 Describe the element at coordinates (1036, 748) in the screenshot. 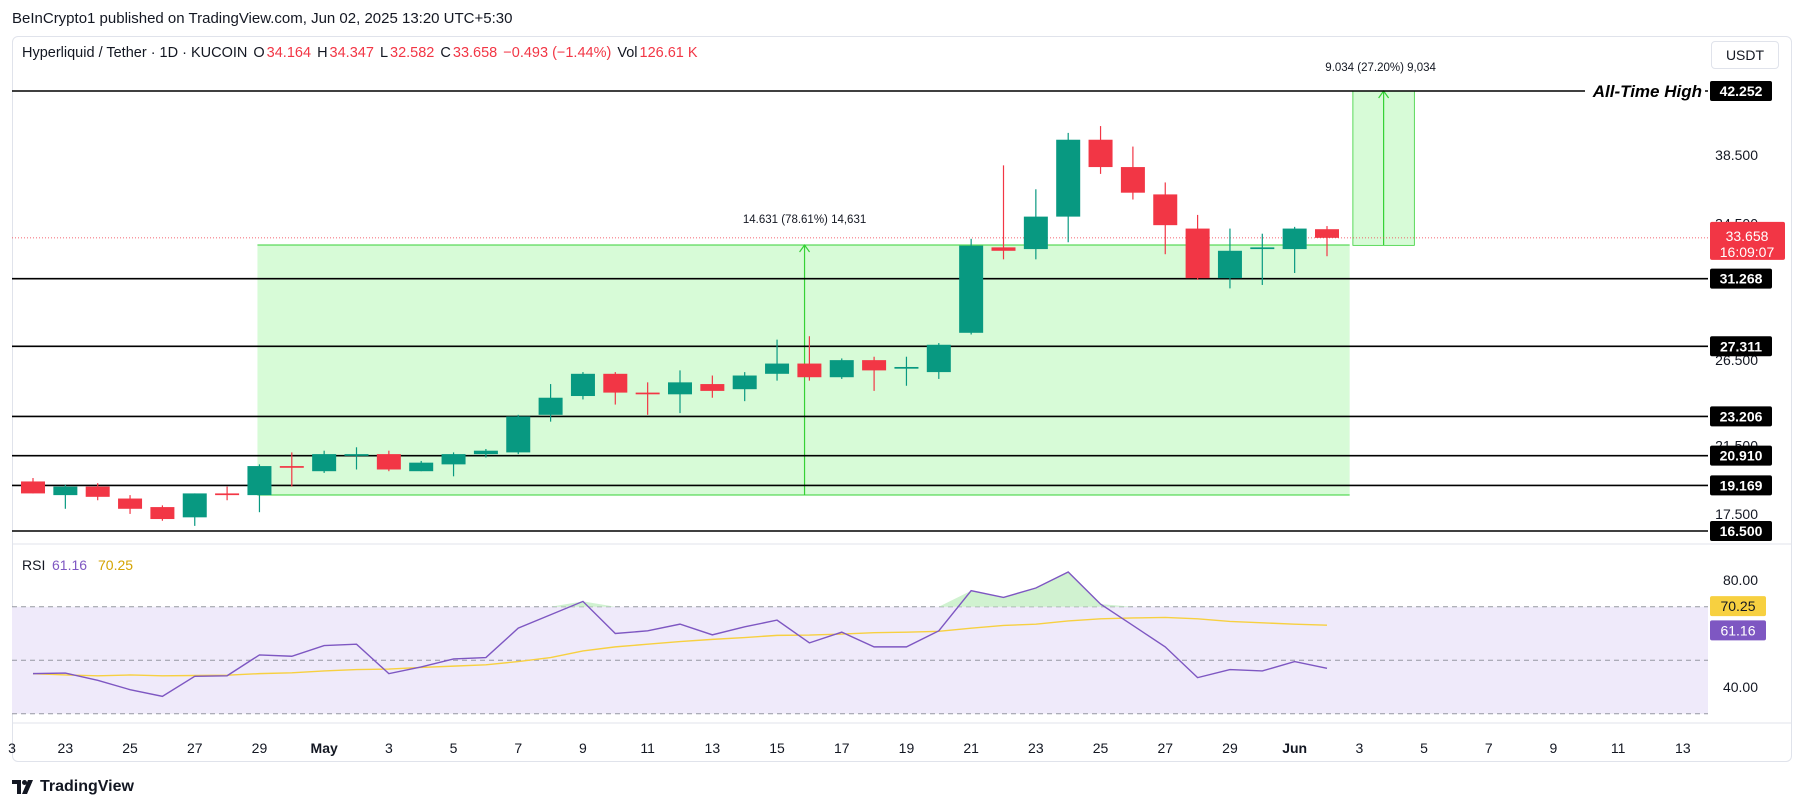

I see `x-tick-label: 23` at that location.